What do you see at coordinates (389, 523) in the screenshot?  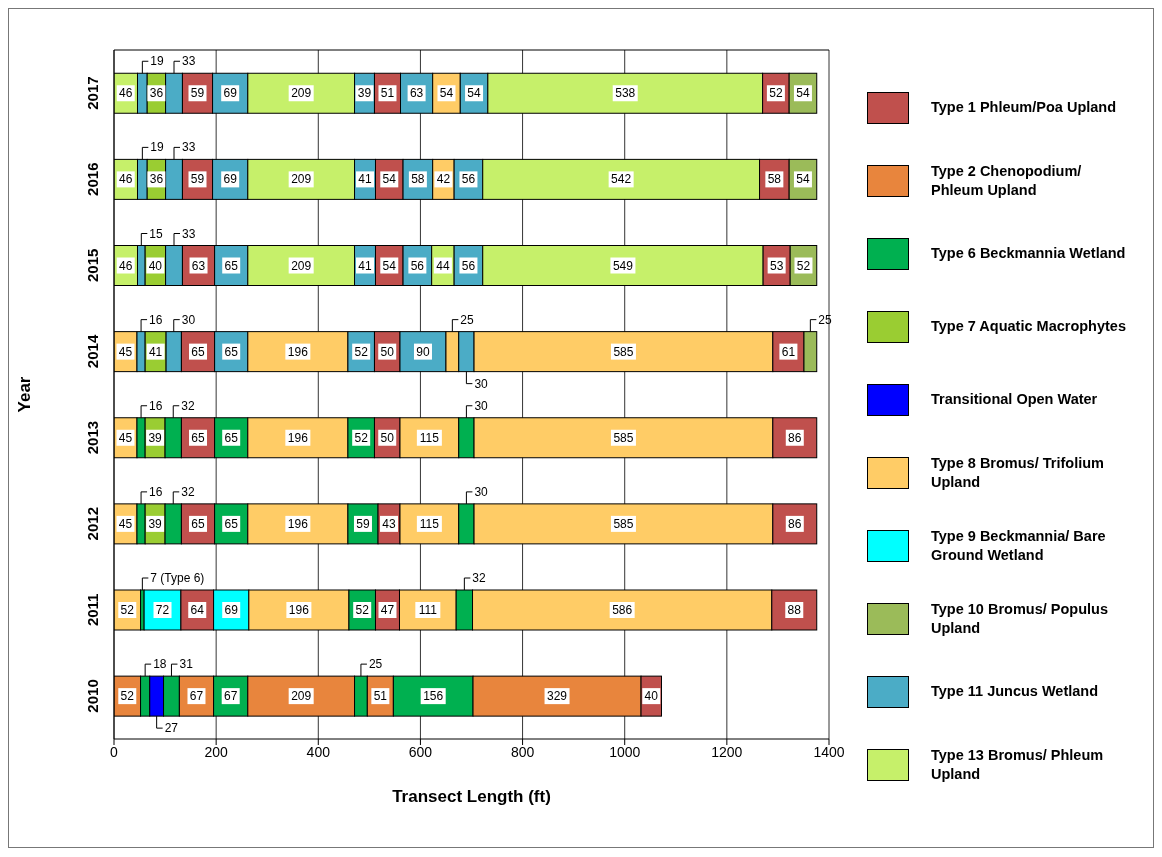 I see `data-label: 43` at bounding box center [389, 523].